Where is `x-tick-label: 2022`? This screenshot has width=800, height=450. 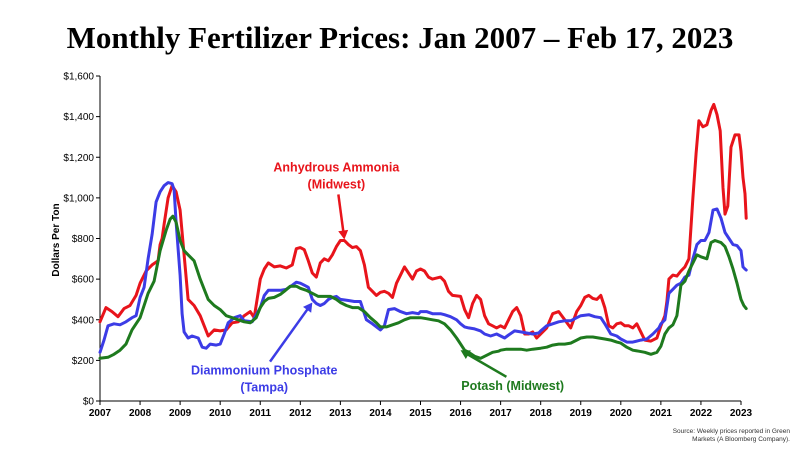 x-tick-label: 2022 is located at coordinates (701, 413).